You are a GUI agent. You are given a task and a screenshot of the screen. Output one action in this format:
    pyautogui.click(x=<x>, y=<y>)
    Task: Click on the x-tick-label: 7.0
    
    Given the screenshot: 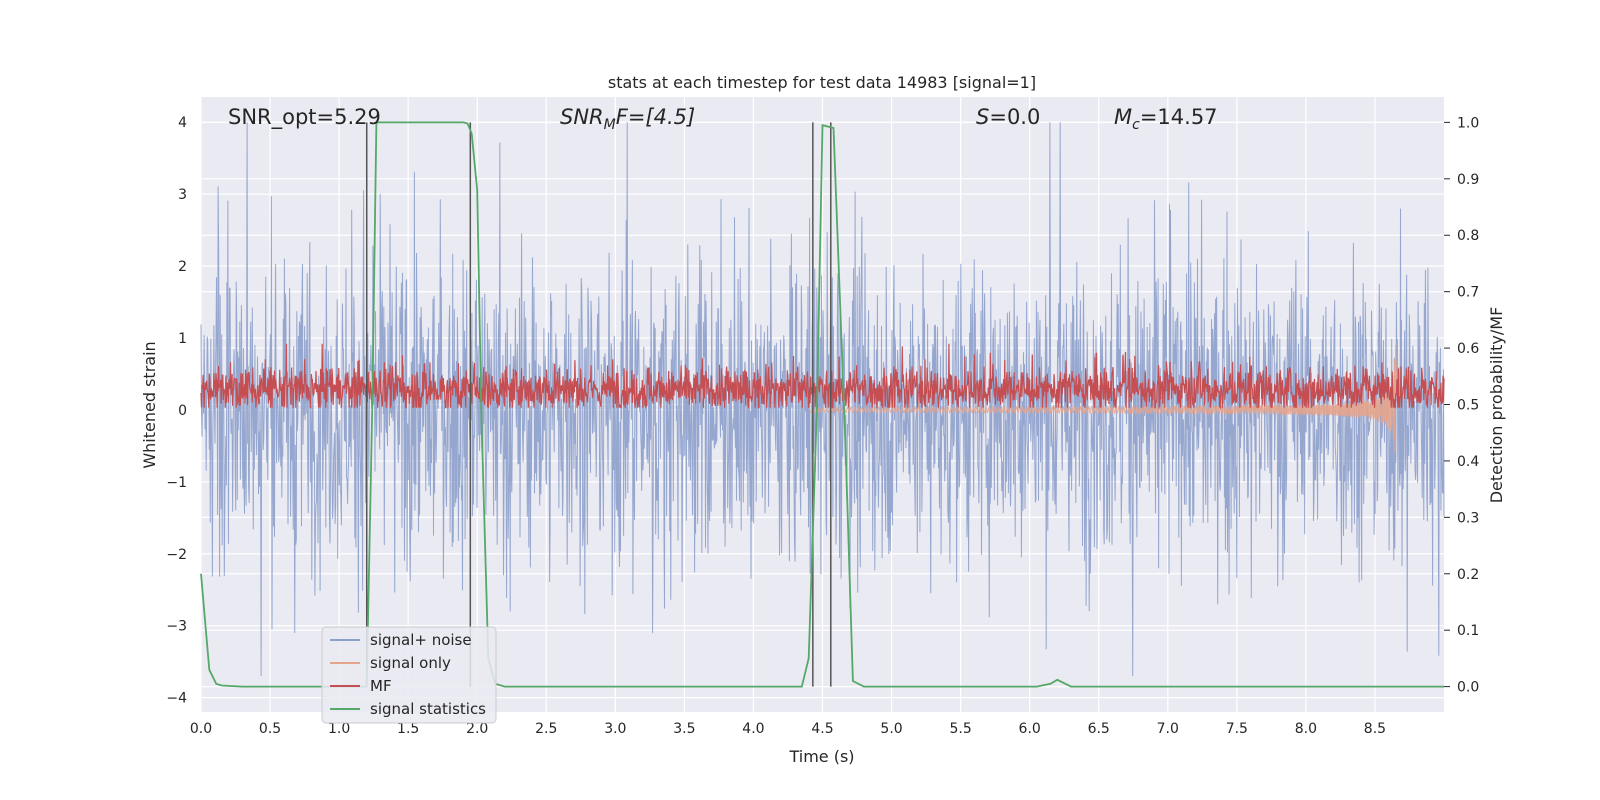 What is the action you would take?
    pyautogui.click(x=1168, y=729)
    